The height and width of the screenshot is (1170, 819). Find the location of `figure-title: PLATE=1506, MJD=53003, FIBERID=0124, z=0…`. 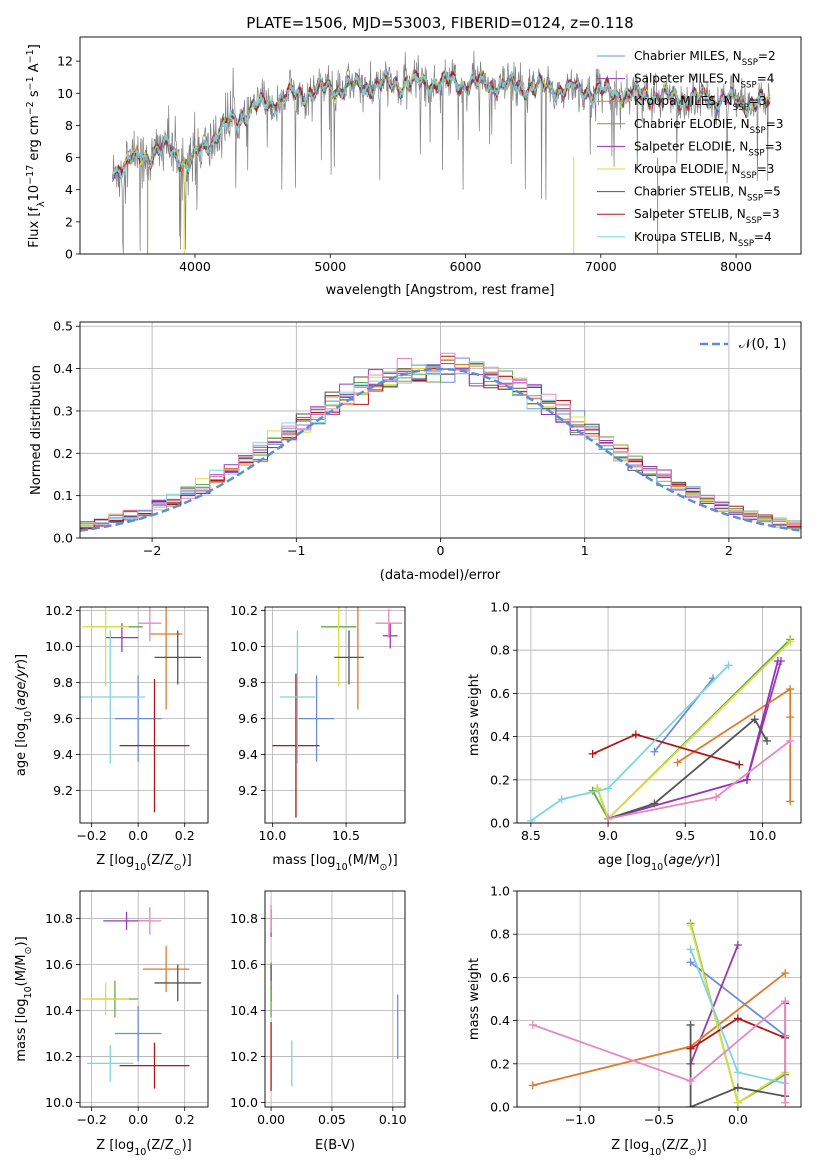

figure-title: PLATE=1506, MJD=53003, FIBERID=0124, z=0… is located at coordinates (439, 23).